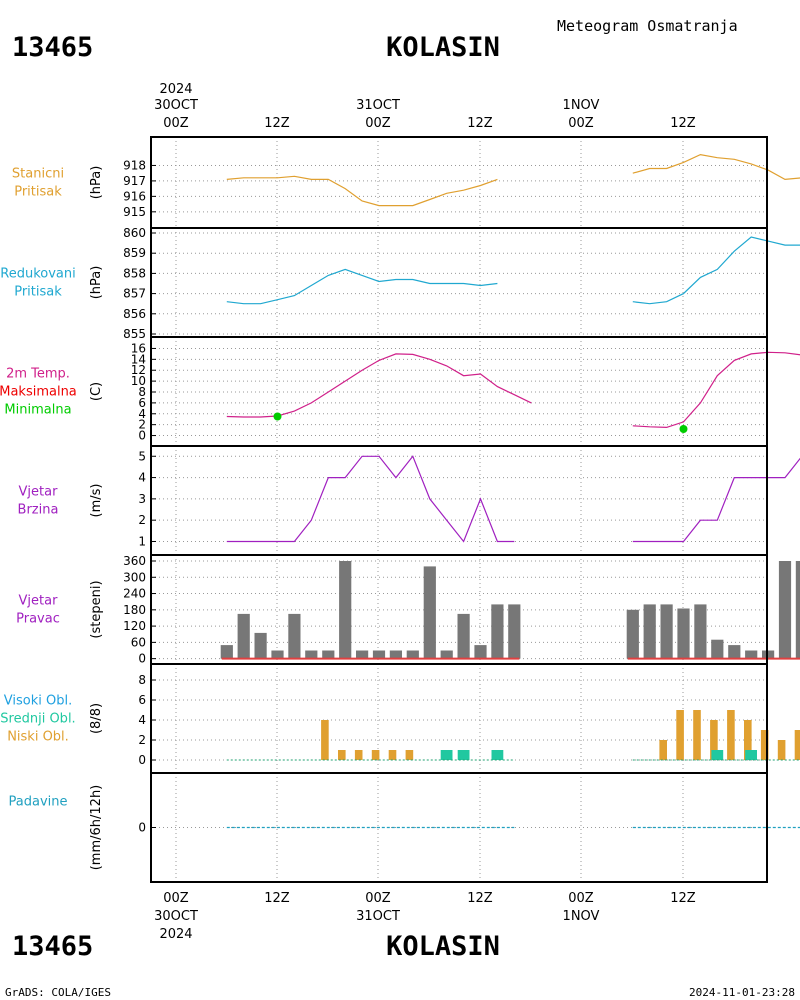 The image size is (800, 1000). What do you see at coordinates (142, 456) in the screenshot?
I see `y-tick-label: 5` at bounding box center [142, 456].